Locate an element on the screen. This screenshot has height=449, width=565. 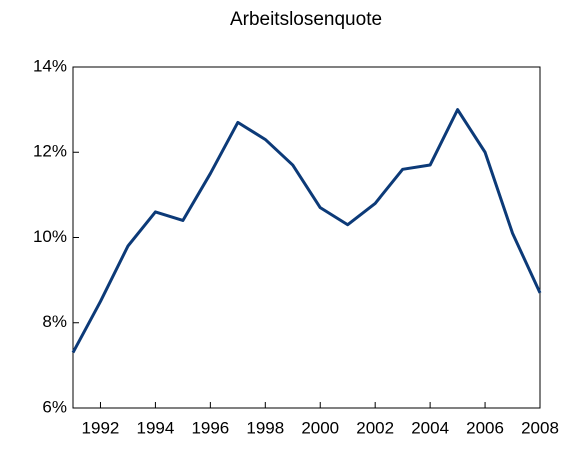
y-tick-label: 8% is located at coordinates (54, 321).